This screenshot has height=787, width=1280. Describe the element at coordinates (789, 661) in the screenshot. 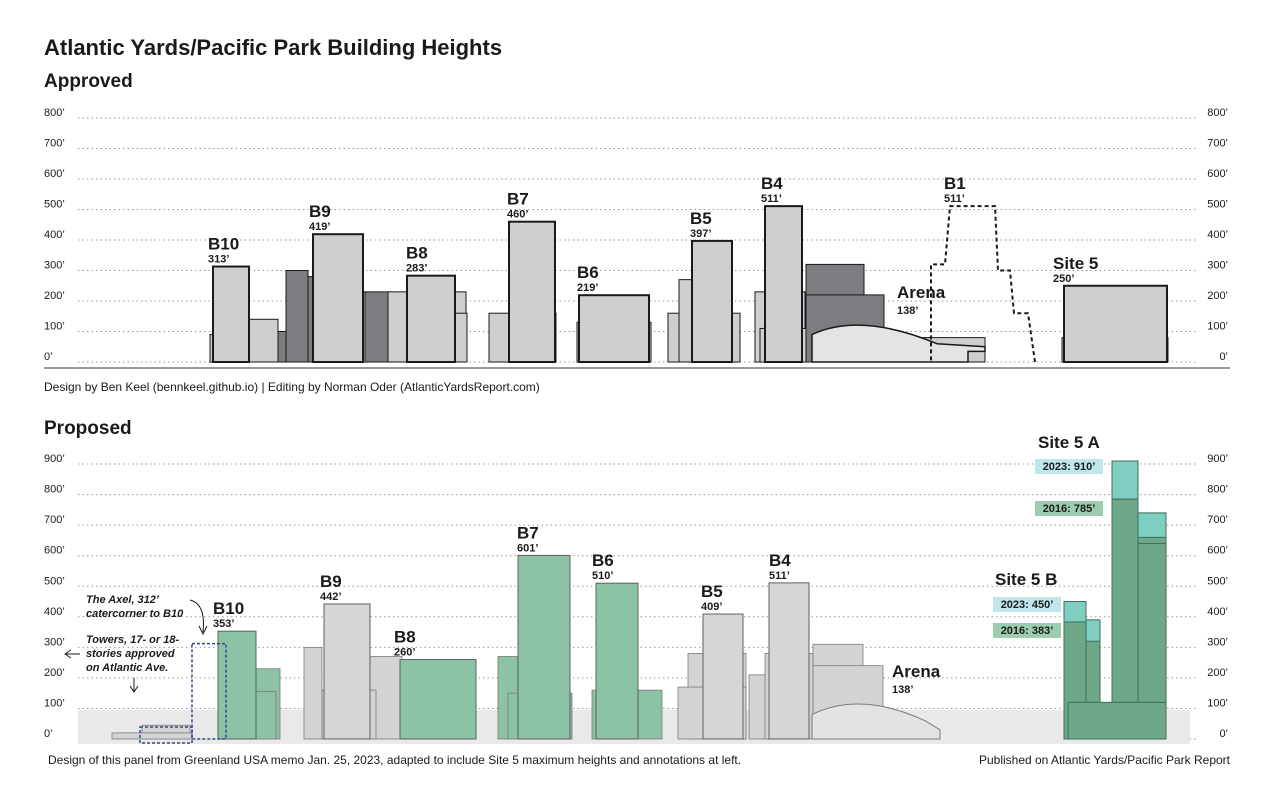

I see `proposed-building-b4` at that location.